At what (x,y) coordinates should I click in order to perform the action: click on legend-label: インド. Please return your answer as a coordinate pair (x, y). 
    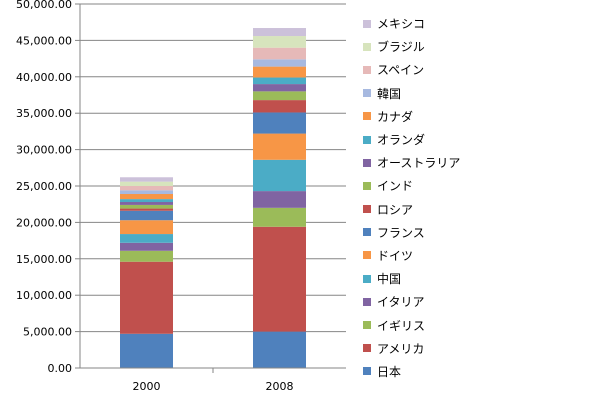
    Looking at the image, I should click on (395, 186).